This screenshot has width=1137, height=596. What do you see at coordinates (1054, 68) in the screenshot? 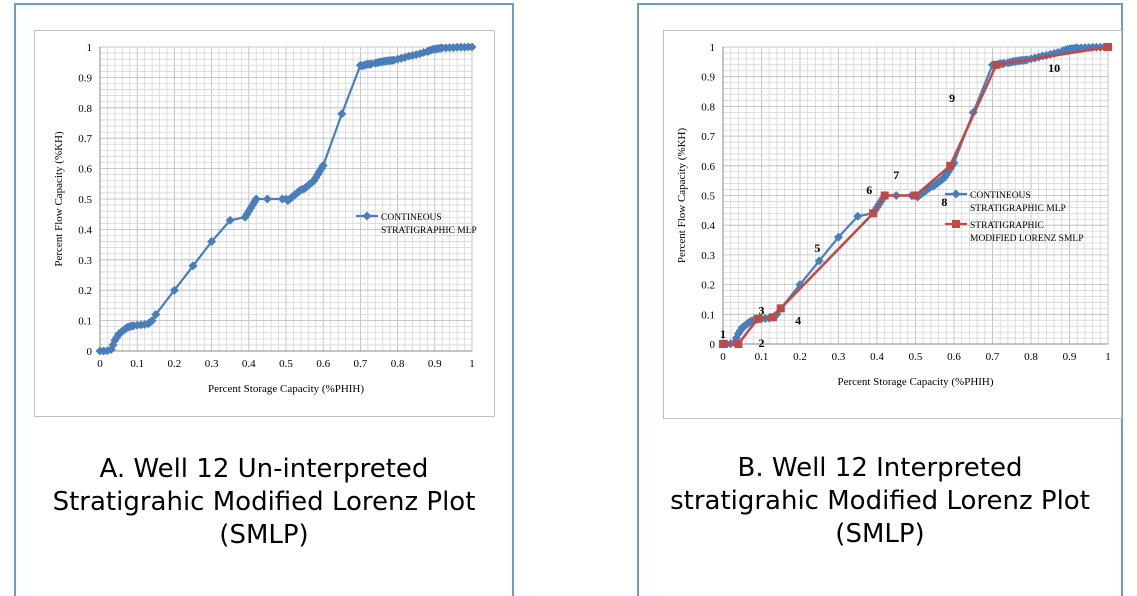
I see `segment-label: 10` at bounding box center [1054, 68].